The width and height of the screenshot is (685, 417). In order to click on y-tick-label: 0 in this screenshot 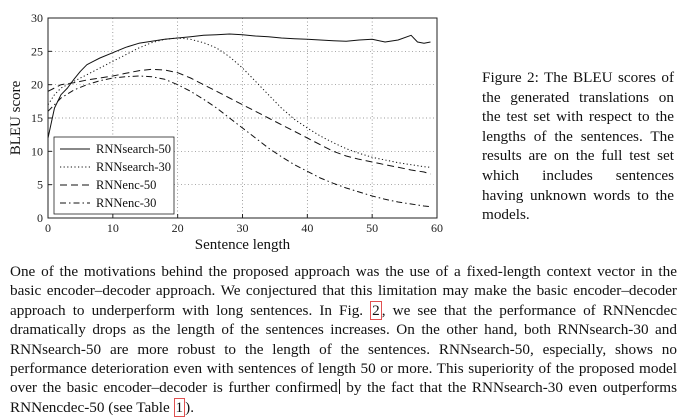, I will do `click(40, 218)`.